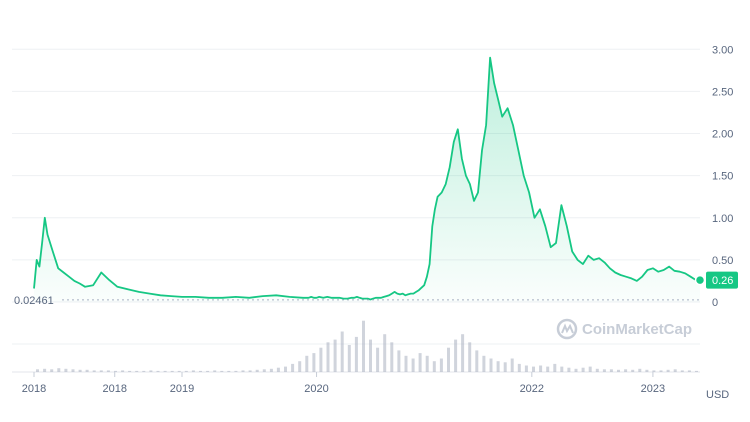  What do you see at coordinates (367, 346) in the screenshot?
I see `volume-bars` at bounding box center [367, 346].